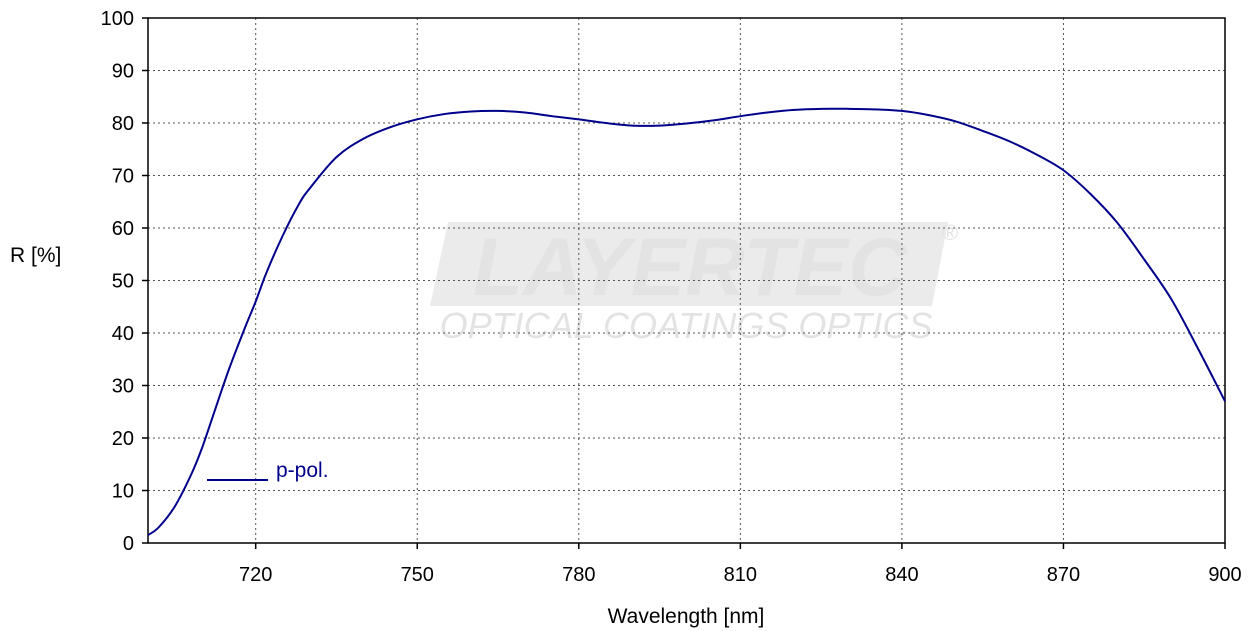 This screenshot has width=1260, height=631. Describe the element at coordinates (302, 470) in the screenshot. I see `legend-label-p-pol: p-pol.` at that location.